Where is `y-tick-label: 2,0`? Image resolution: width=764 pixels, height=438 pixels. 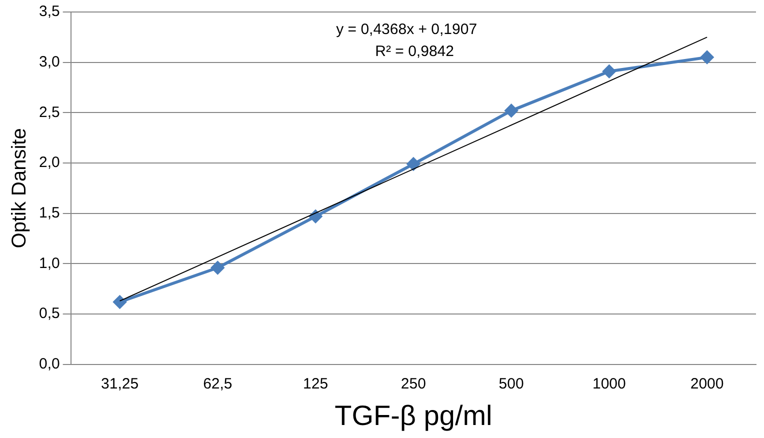
y-tick-label: 2,0 is located at coordinates (49, 163).